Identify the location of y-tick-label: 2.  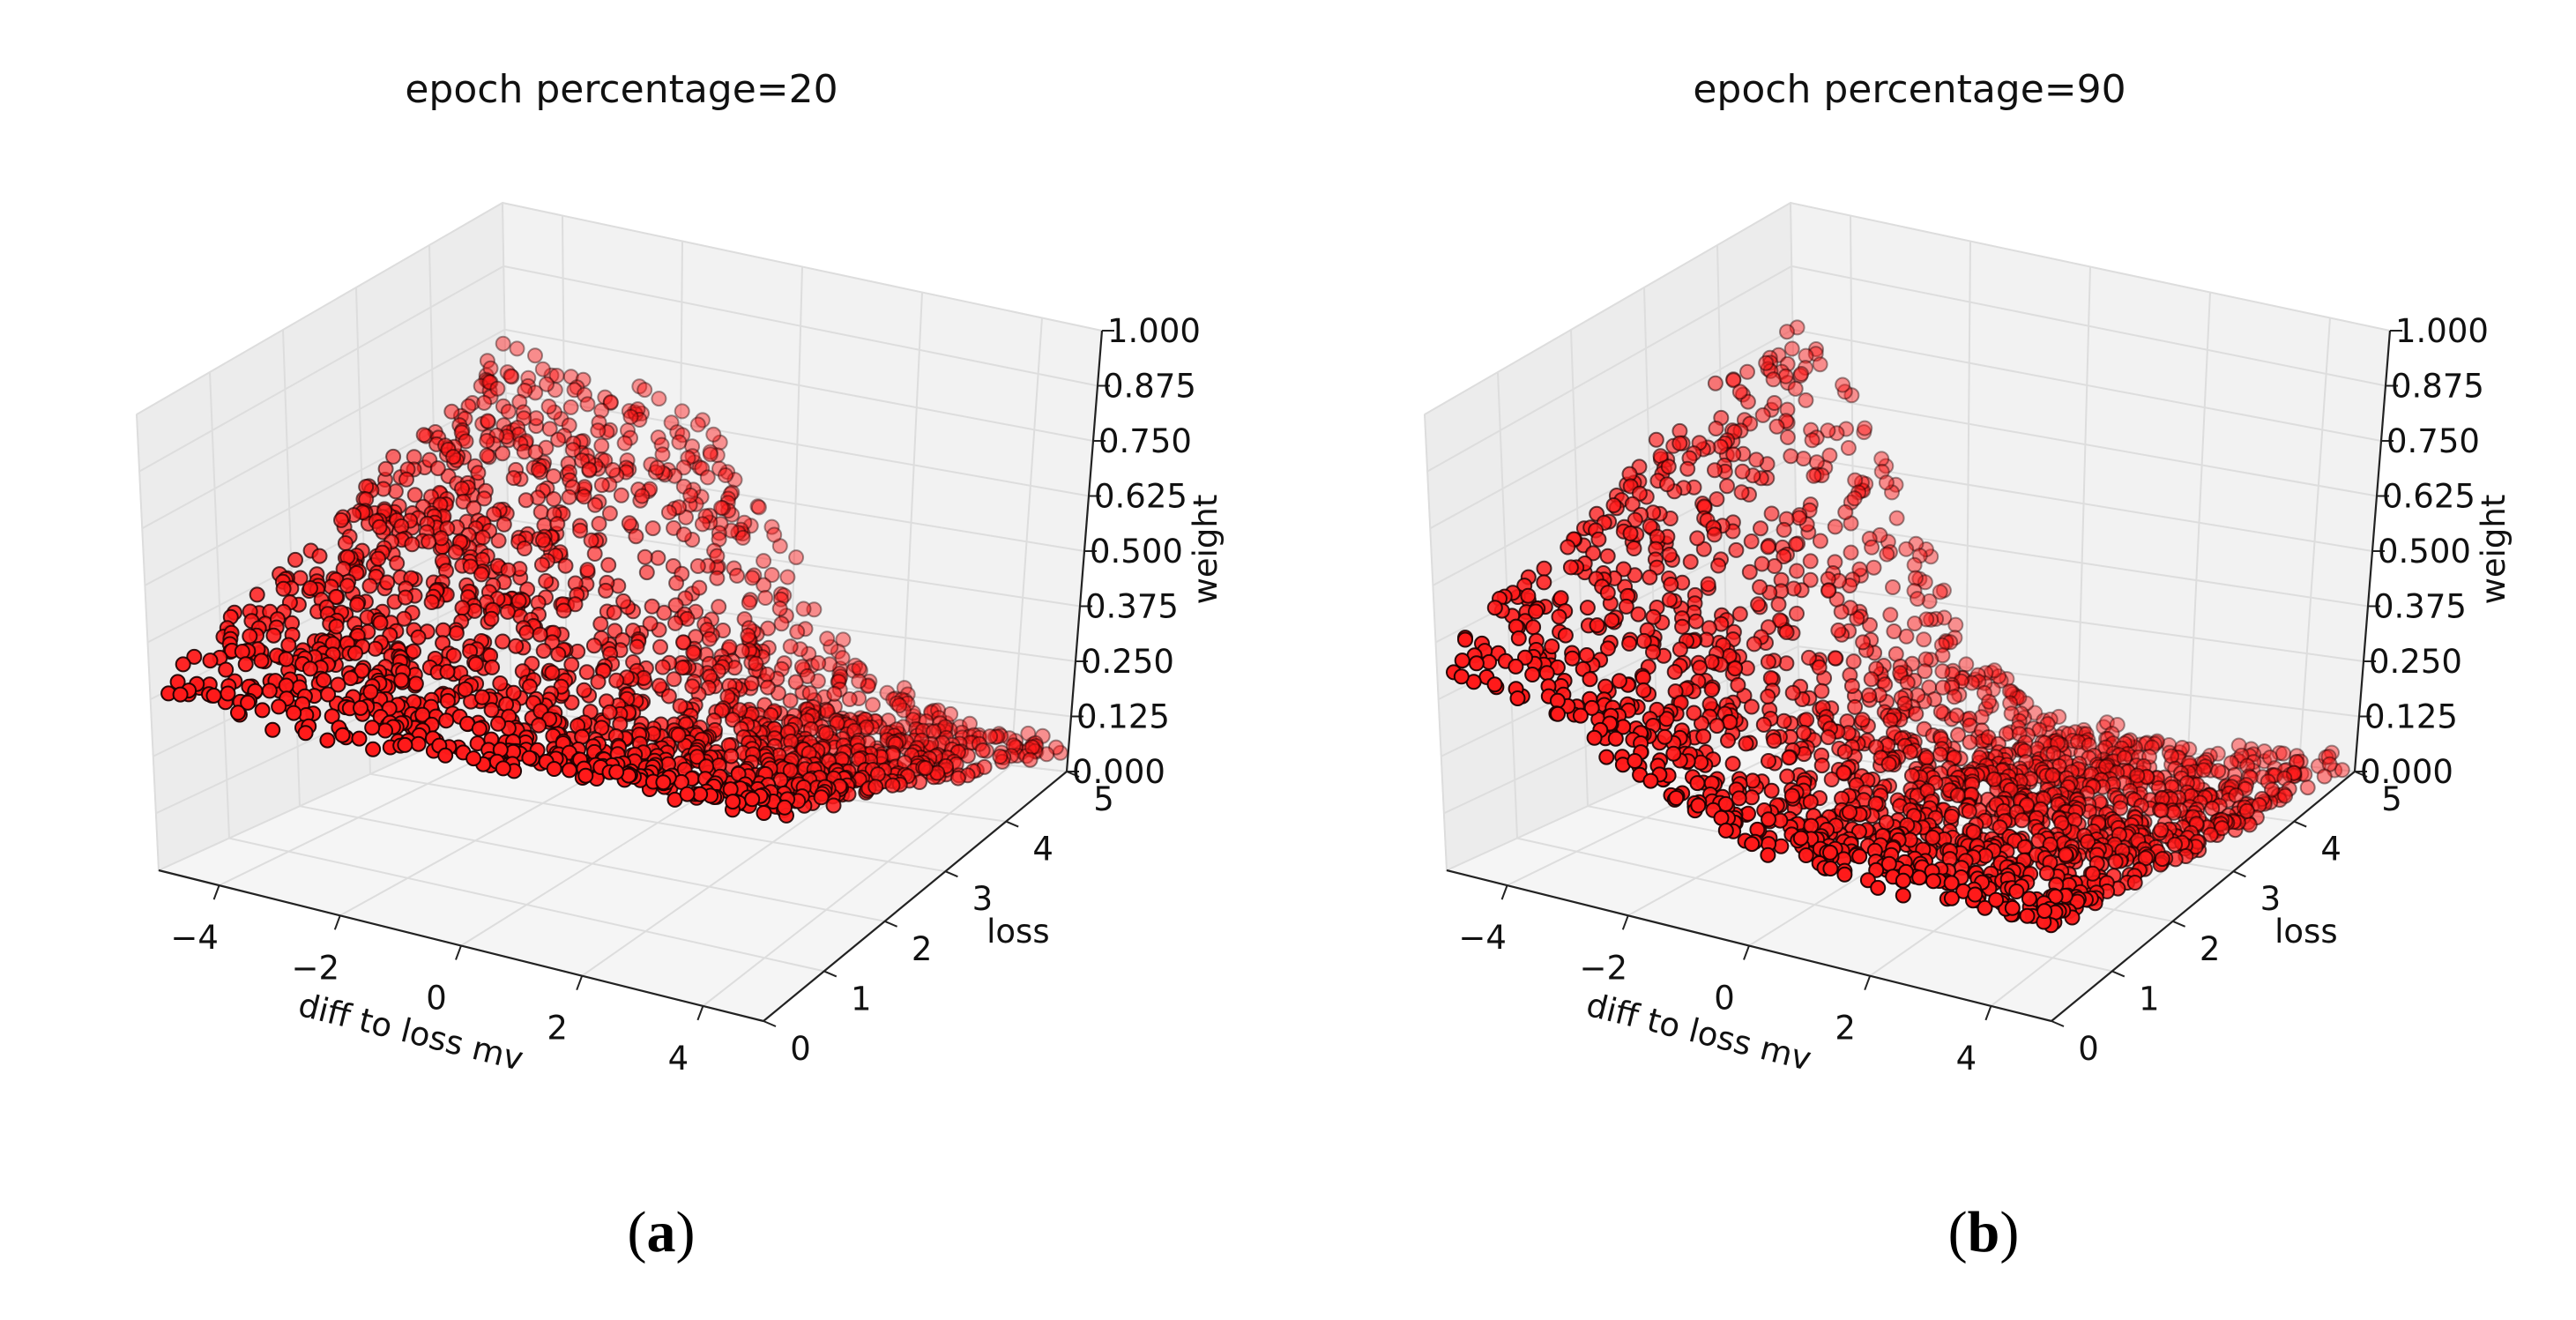
(2211, 949).